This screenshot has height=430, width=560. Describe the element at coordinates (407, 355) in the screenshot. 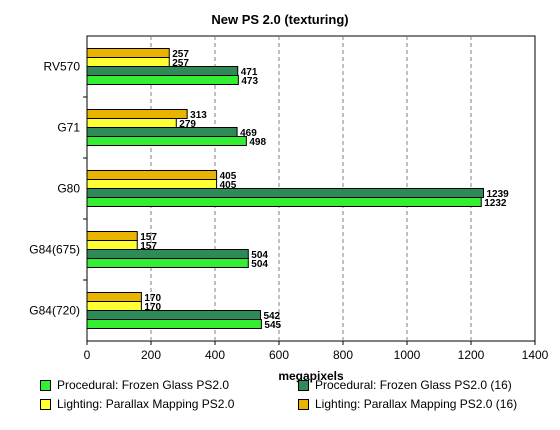

I see `x-tick-label: 1000` at that location.